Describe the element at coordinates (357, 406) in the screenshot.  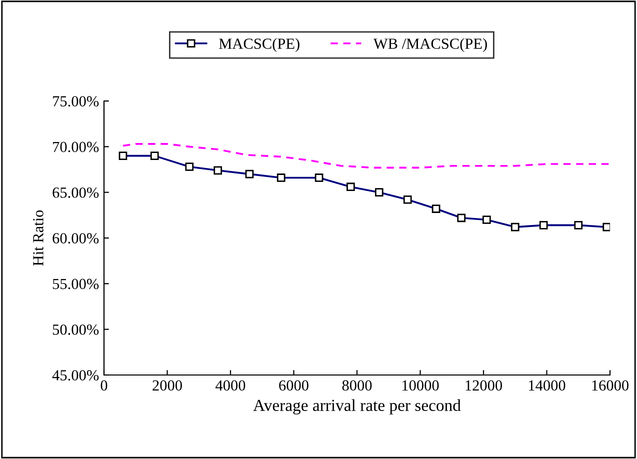
I see `x-axis-title: Average arrival rate per second` at that location.